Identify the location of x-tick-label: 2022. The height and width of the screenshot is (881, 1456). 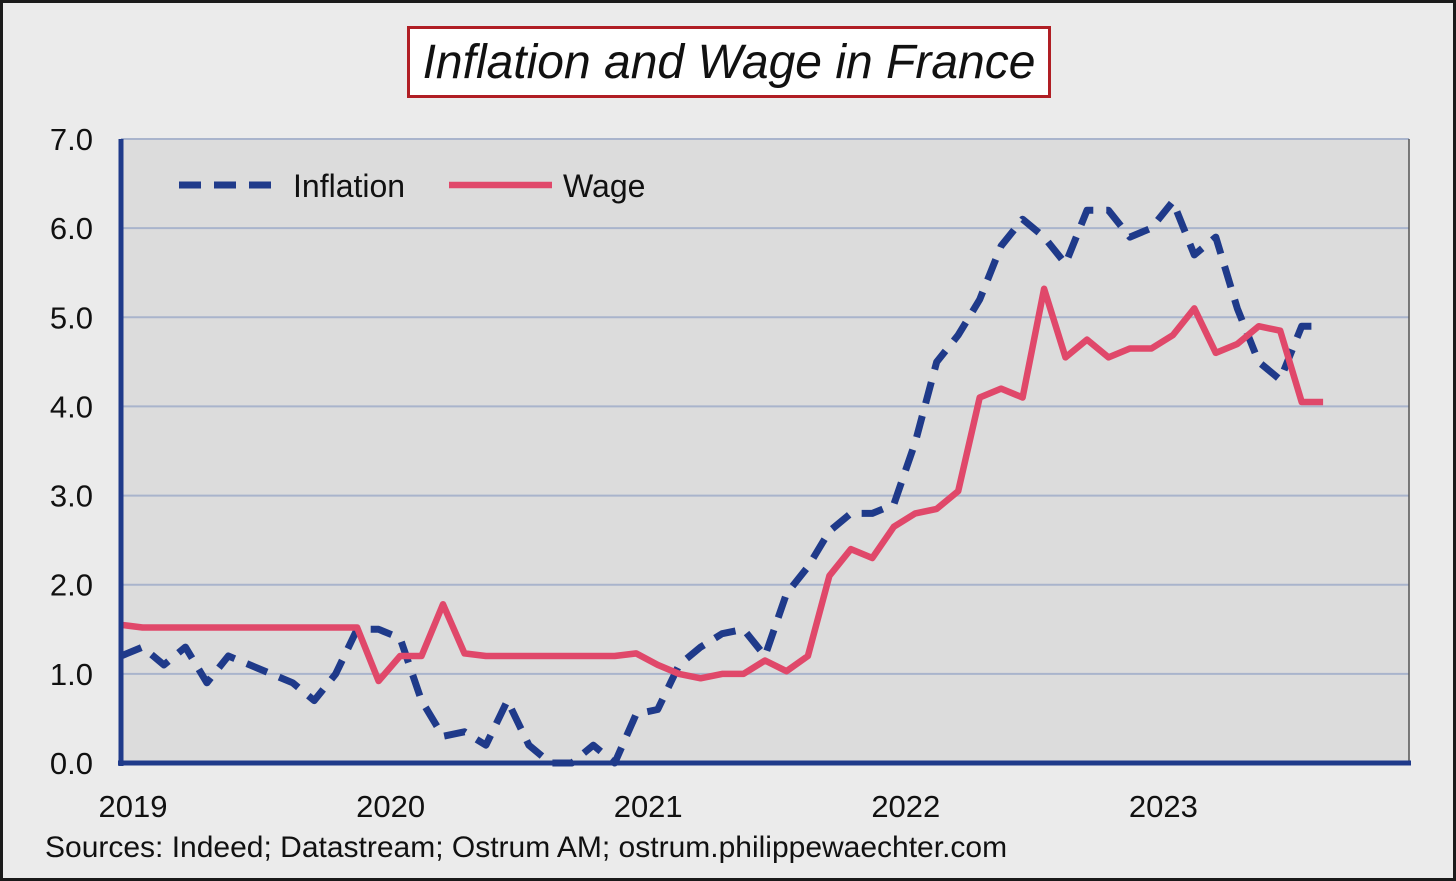
(905, 806).